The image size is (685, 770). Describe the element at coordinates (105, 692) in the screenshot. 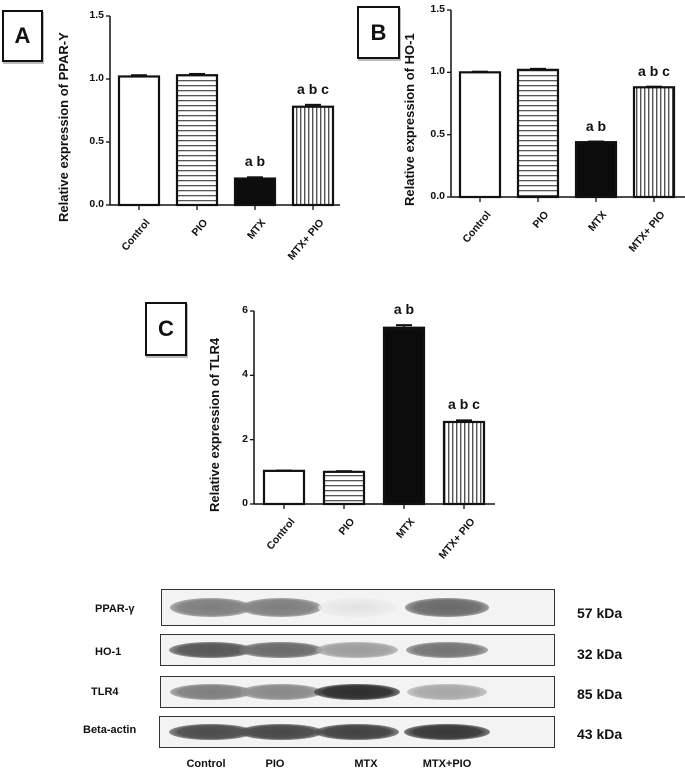

I see `blot-protein-label: TLR4` at that location.